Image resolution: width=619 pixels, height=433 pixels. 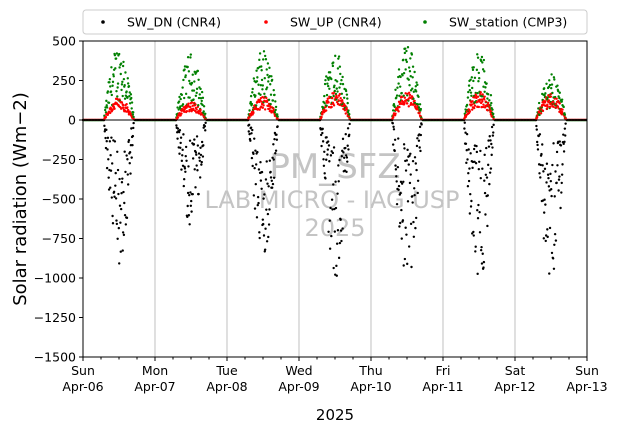 I want to click on legend-box, so click(x=335, y=22).